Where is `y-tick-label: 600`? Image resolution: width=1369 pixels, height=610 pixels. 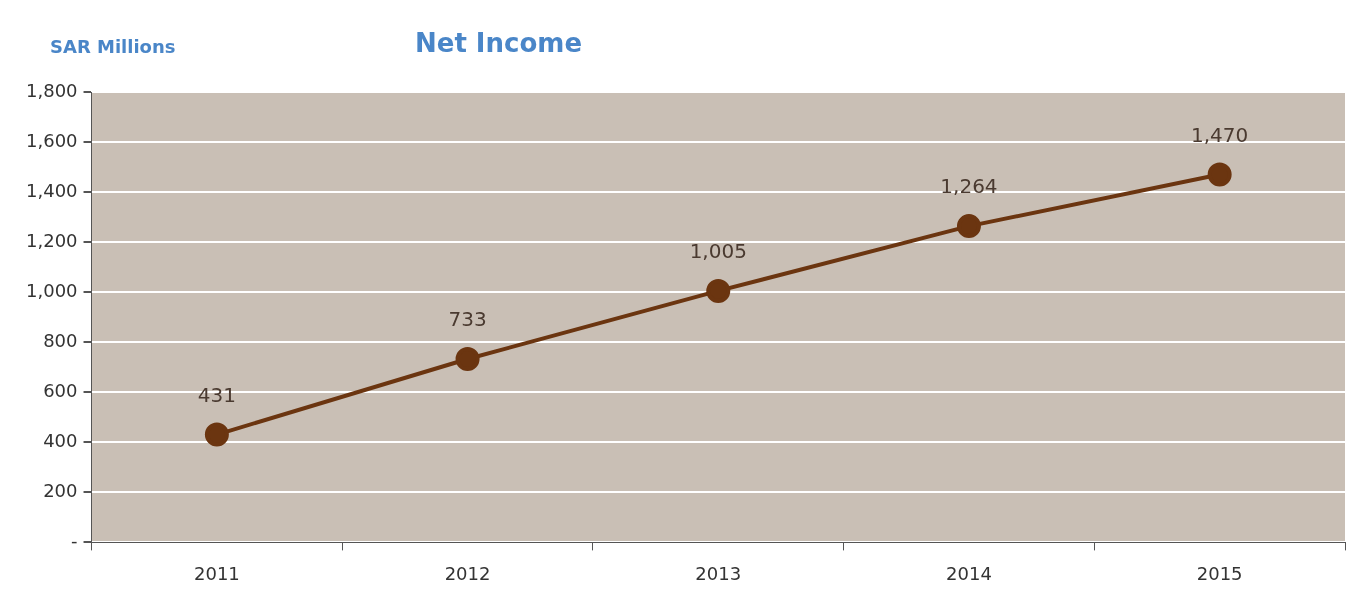
y-tick-label: 600 is located at coordinates (60, 390).